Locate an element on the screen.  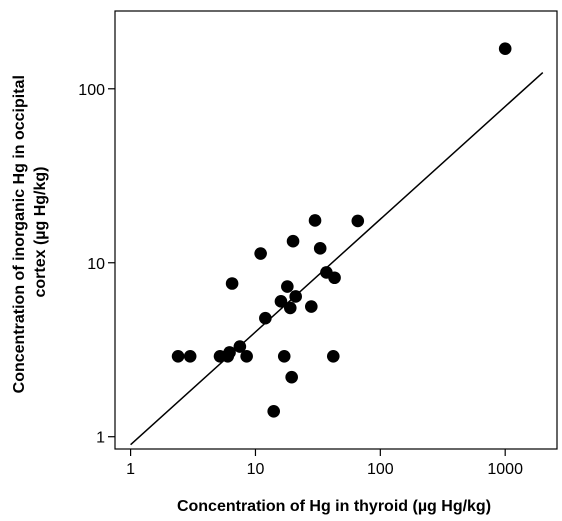
y-tick-label: 1 is located at coordinates (100, 438).